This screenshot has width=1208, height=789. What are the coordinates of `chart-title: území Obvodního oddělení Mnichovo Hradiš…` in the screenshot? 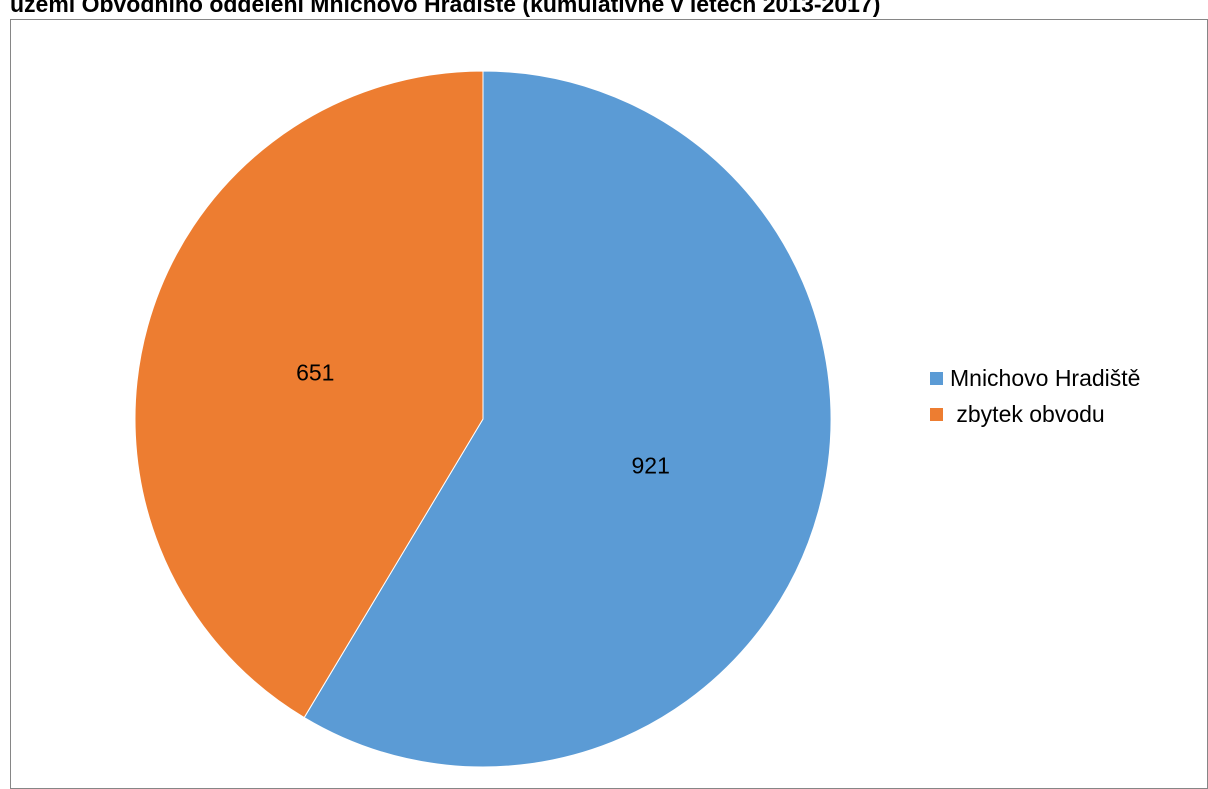 It's located at (445, 8).